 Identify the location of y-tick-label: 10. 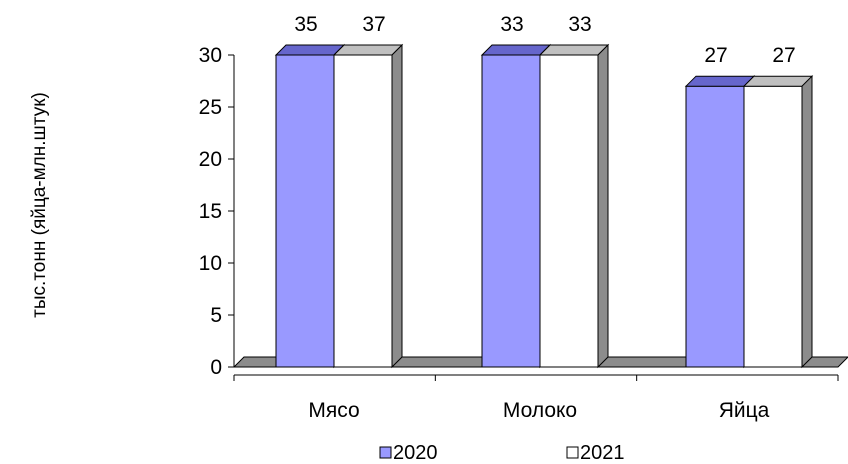
(210, 263).